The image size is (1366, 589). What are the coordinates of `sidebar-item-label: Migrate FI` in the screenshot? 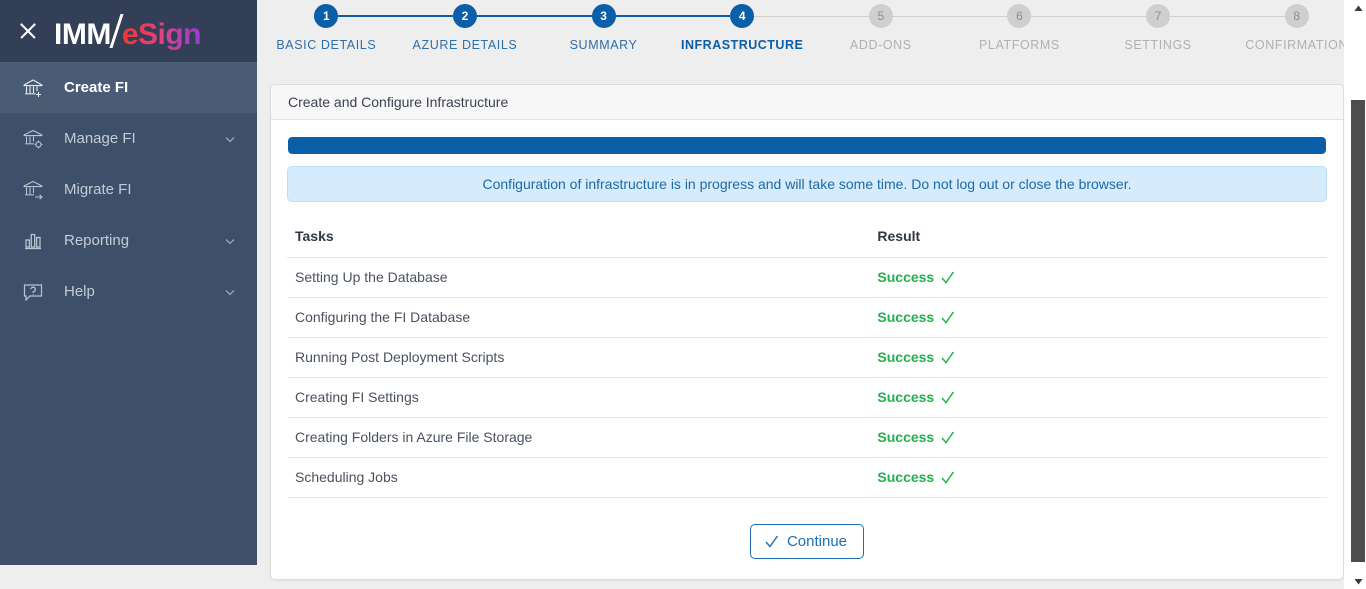 It's located at (98, 189).